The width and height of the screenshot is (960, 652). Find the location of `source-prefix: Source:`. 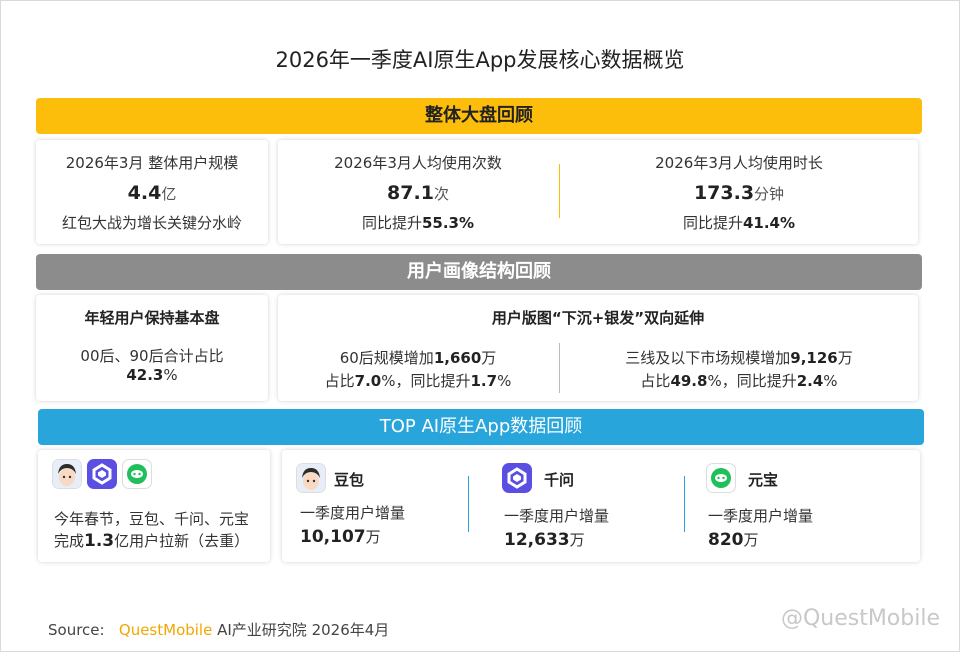

source-prefix: Source: is located at coordinates (76, 630).